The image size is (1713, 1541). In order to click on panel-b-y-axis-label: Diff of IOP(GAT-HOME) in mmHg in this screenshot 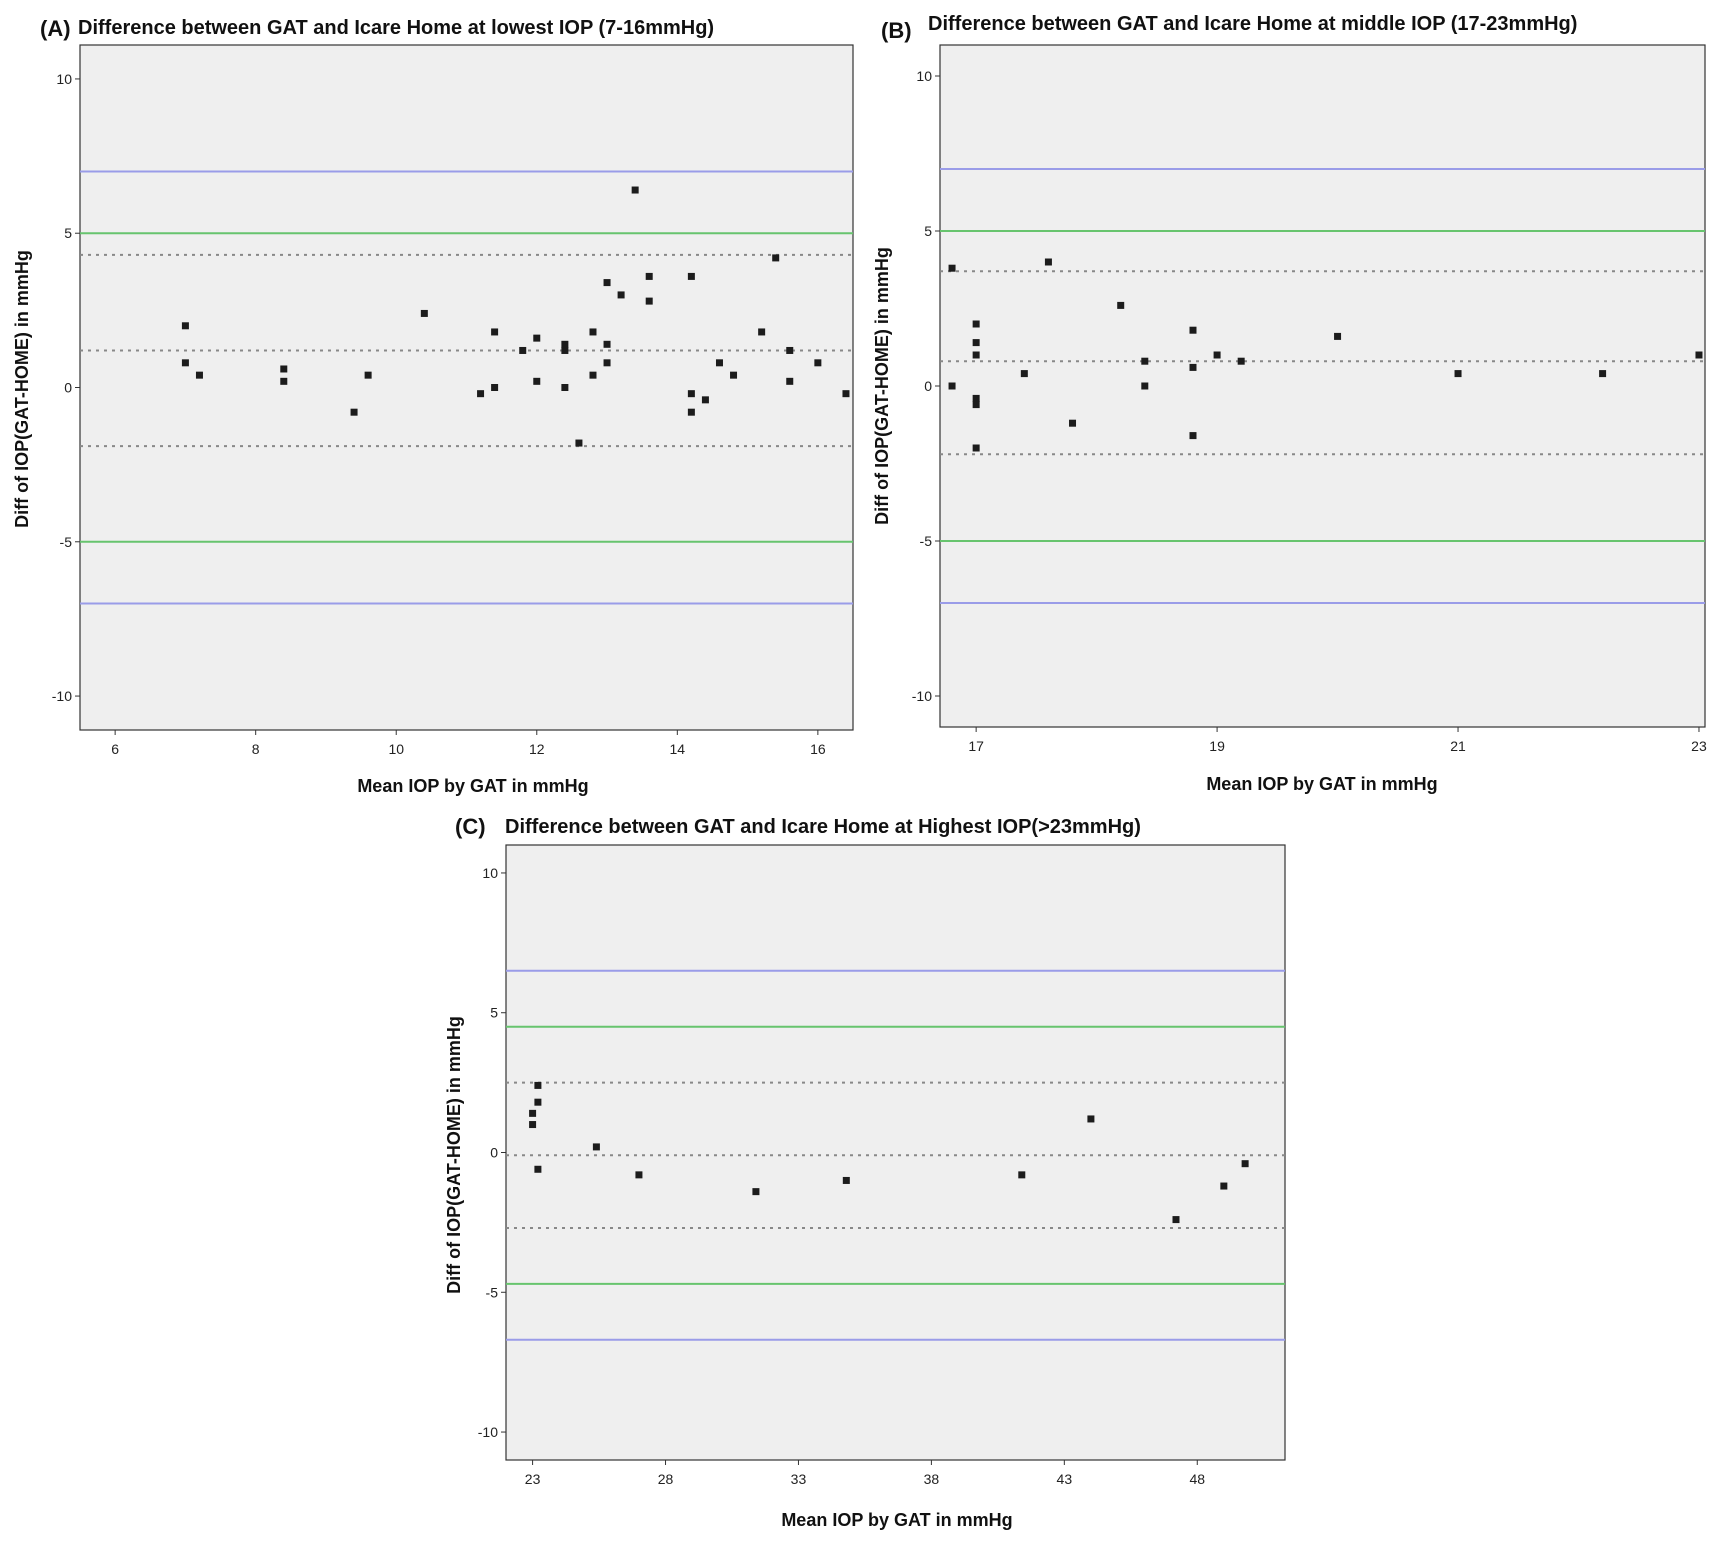, I will do `click(882, 386)`.